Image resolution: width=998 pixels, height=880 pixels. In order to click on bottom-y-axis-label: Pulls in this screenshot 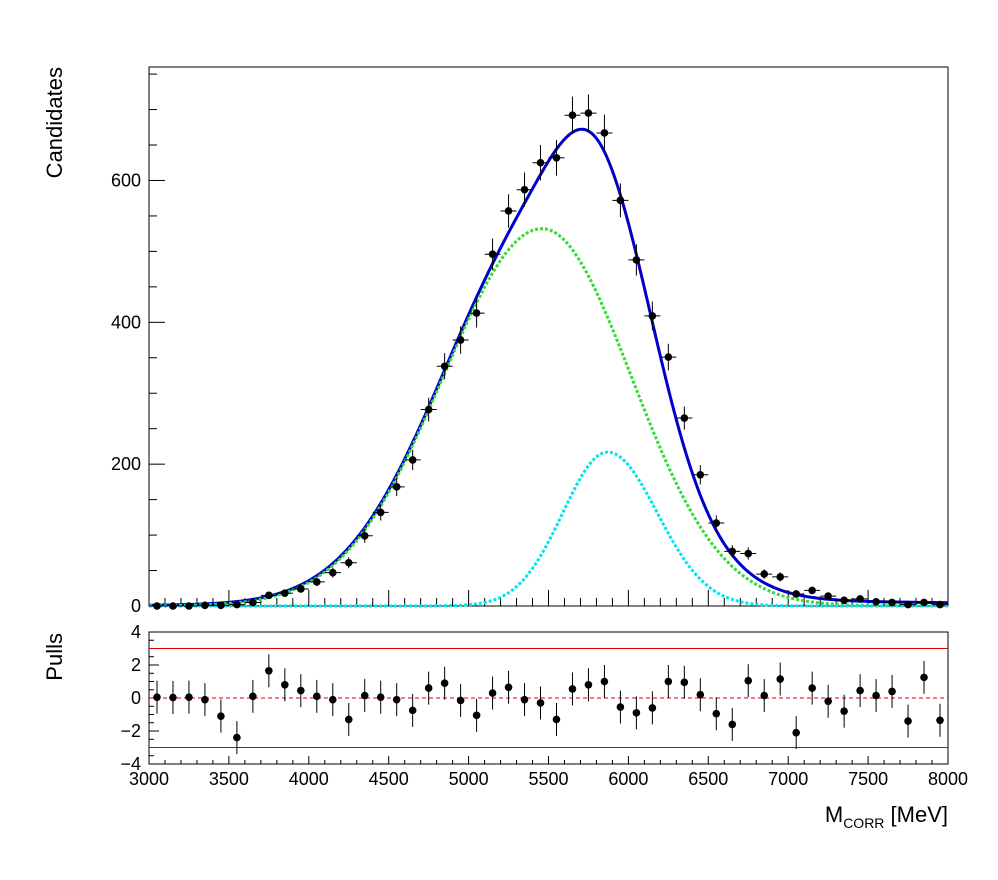, I will do `click(54, 657)`.